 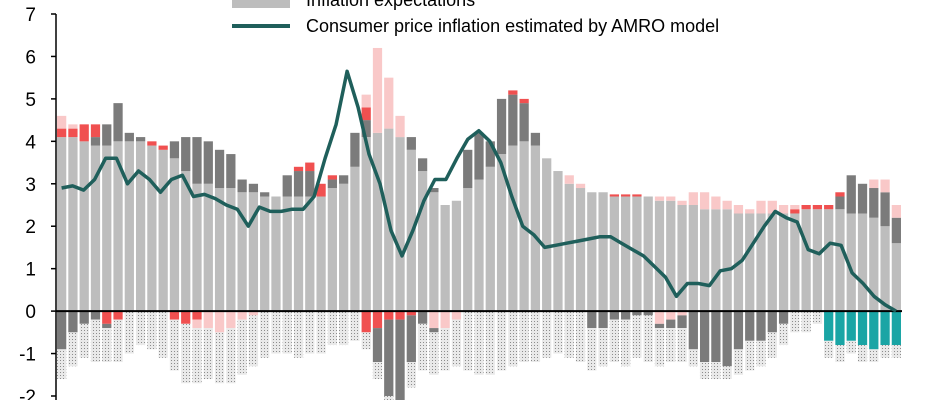 I want to click on y-tick-label: 1, so click(x=30, y=270).